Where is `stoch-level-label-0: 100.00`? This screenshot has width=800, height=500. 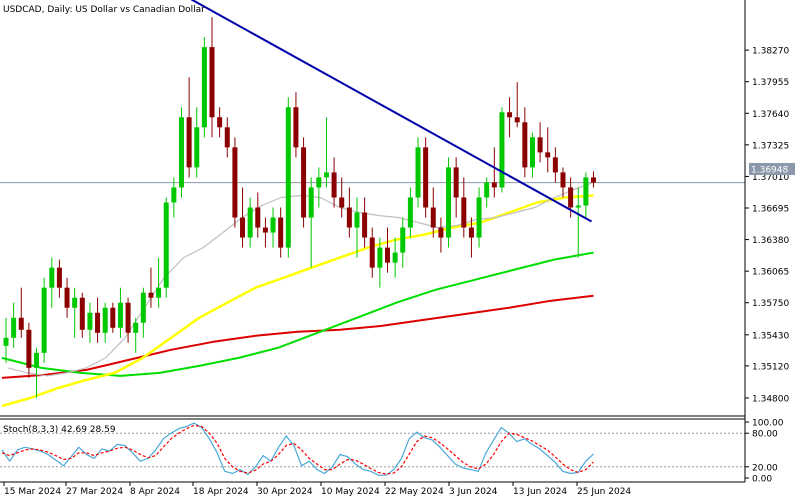
stoch-level-label-0: 100.00 is located at coordinates (768, 424).